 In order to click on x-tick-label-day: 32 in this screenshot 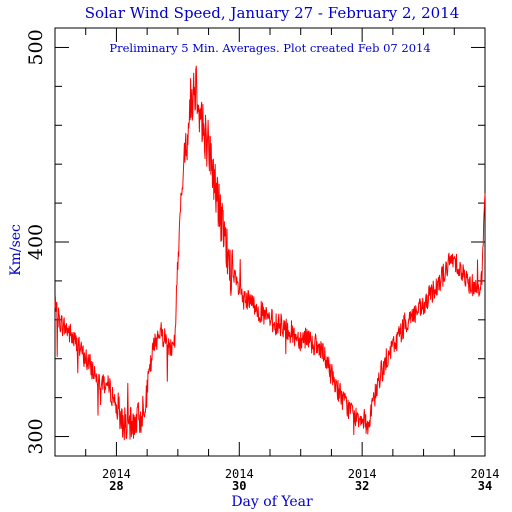, I will do `click(362, 486)`.